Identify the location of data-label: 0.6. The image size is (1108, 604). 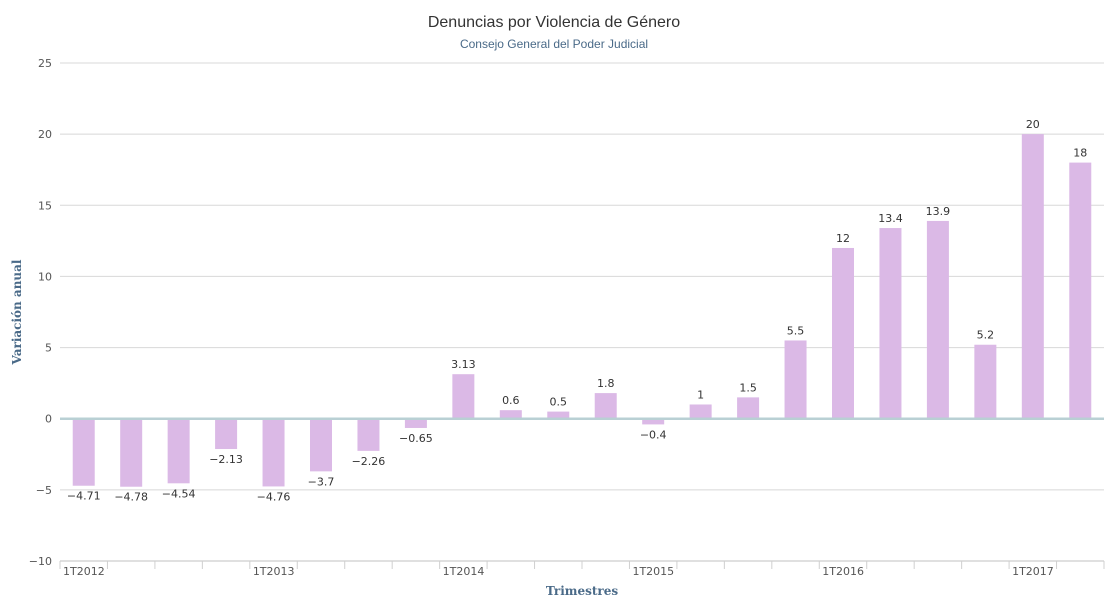
(511, 400).